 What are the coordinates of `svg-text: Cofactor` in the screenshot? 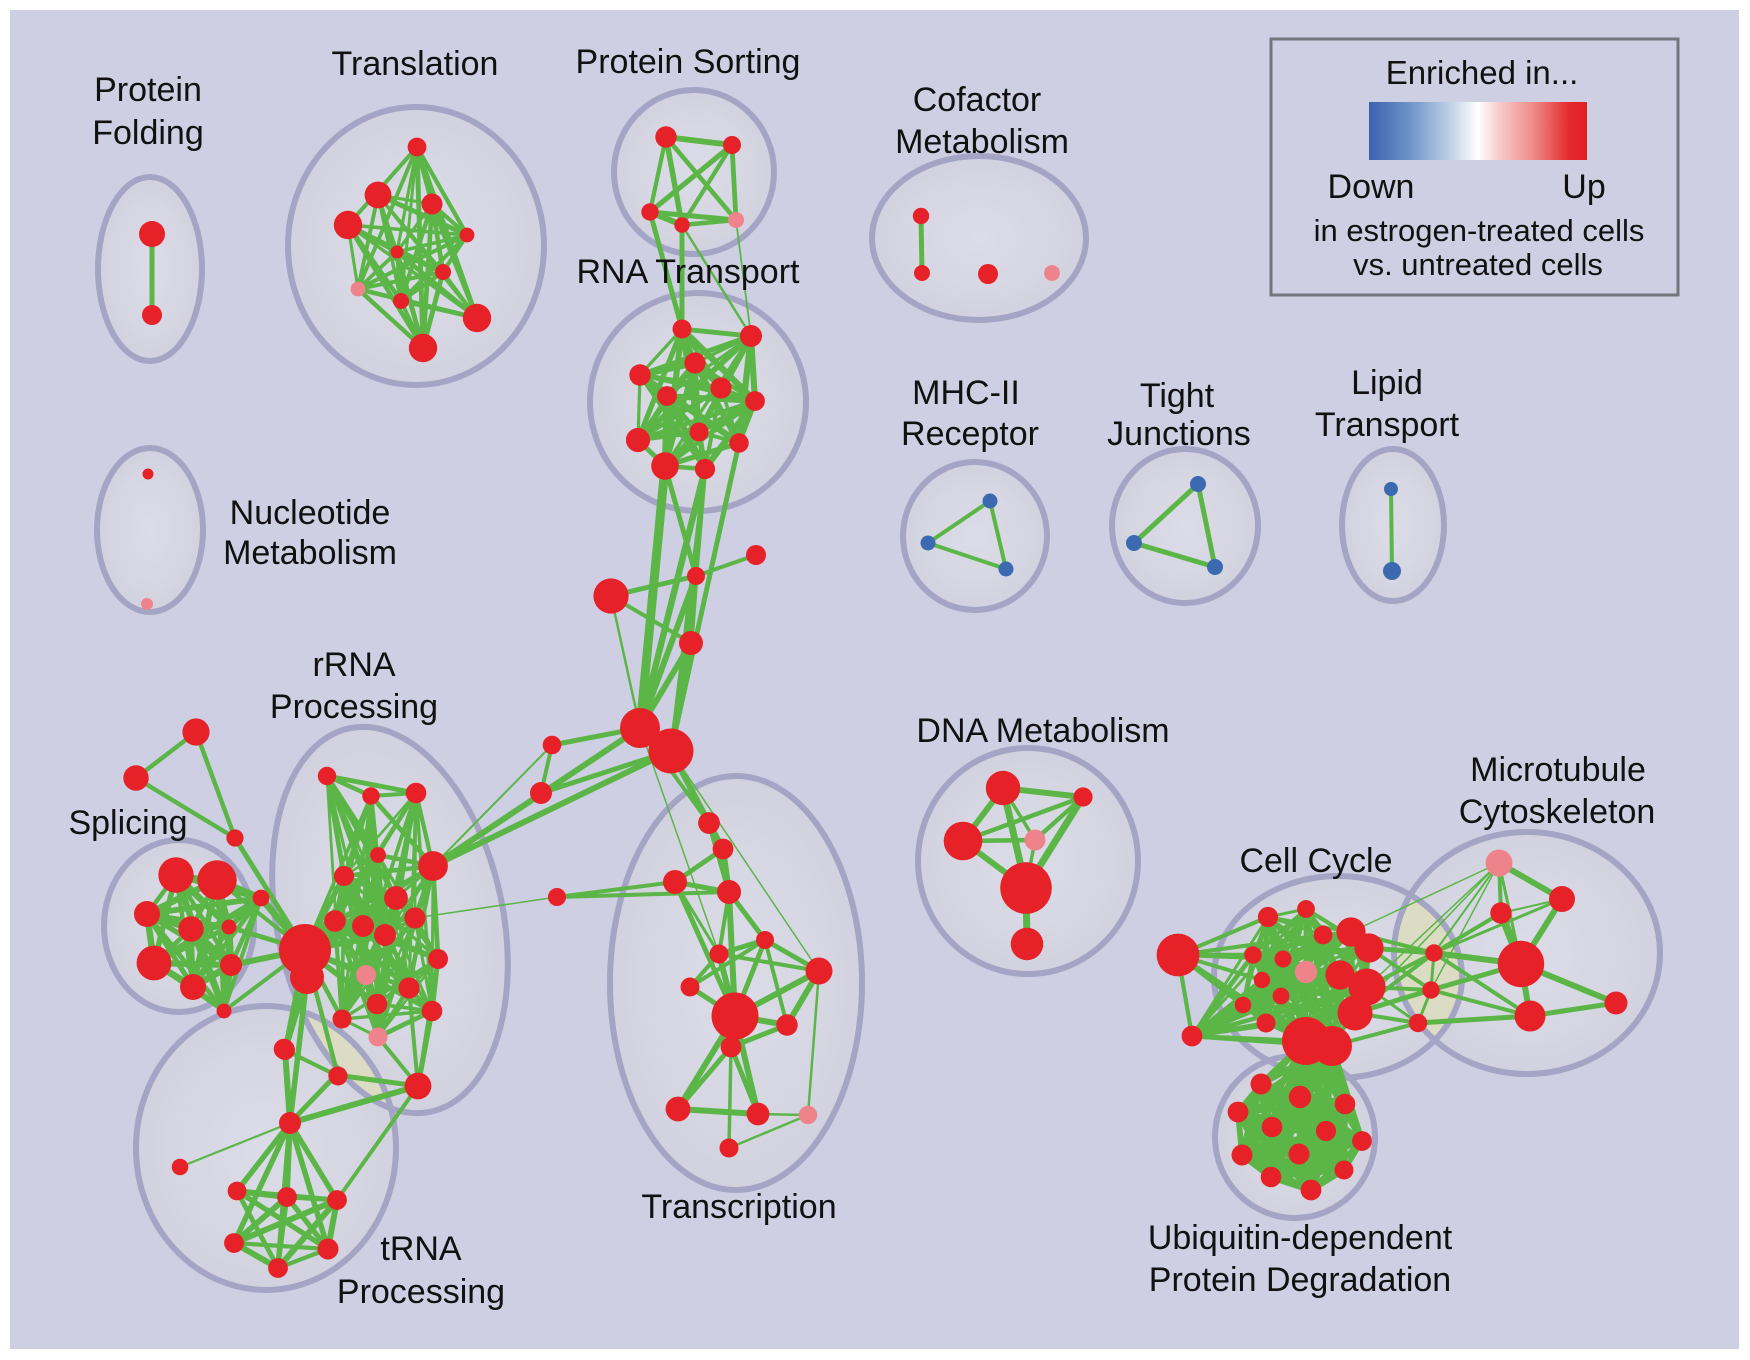 It's located at (977, 100).